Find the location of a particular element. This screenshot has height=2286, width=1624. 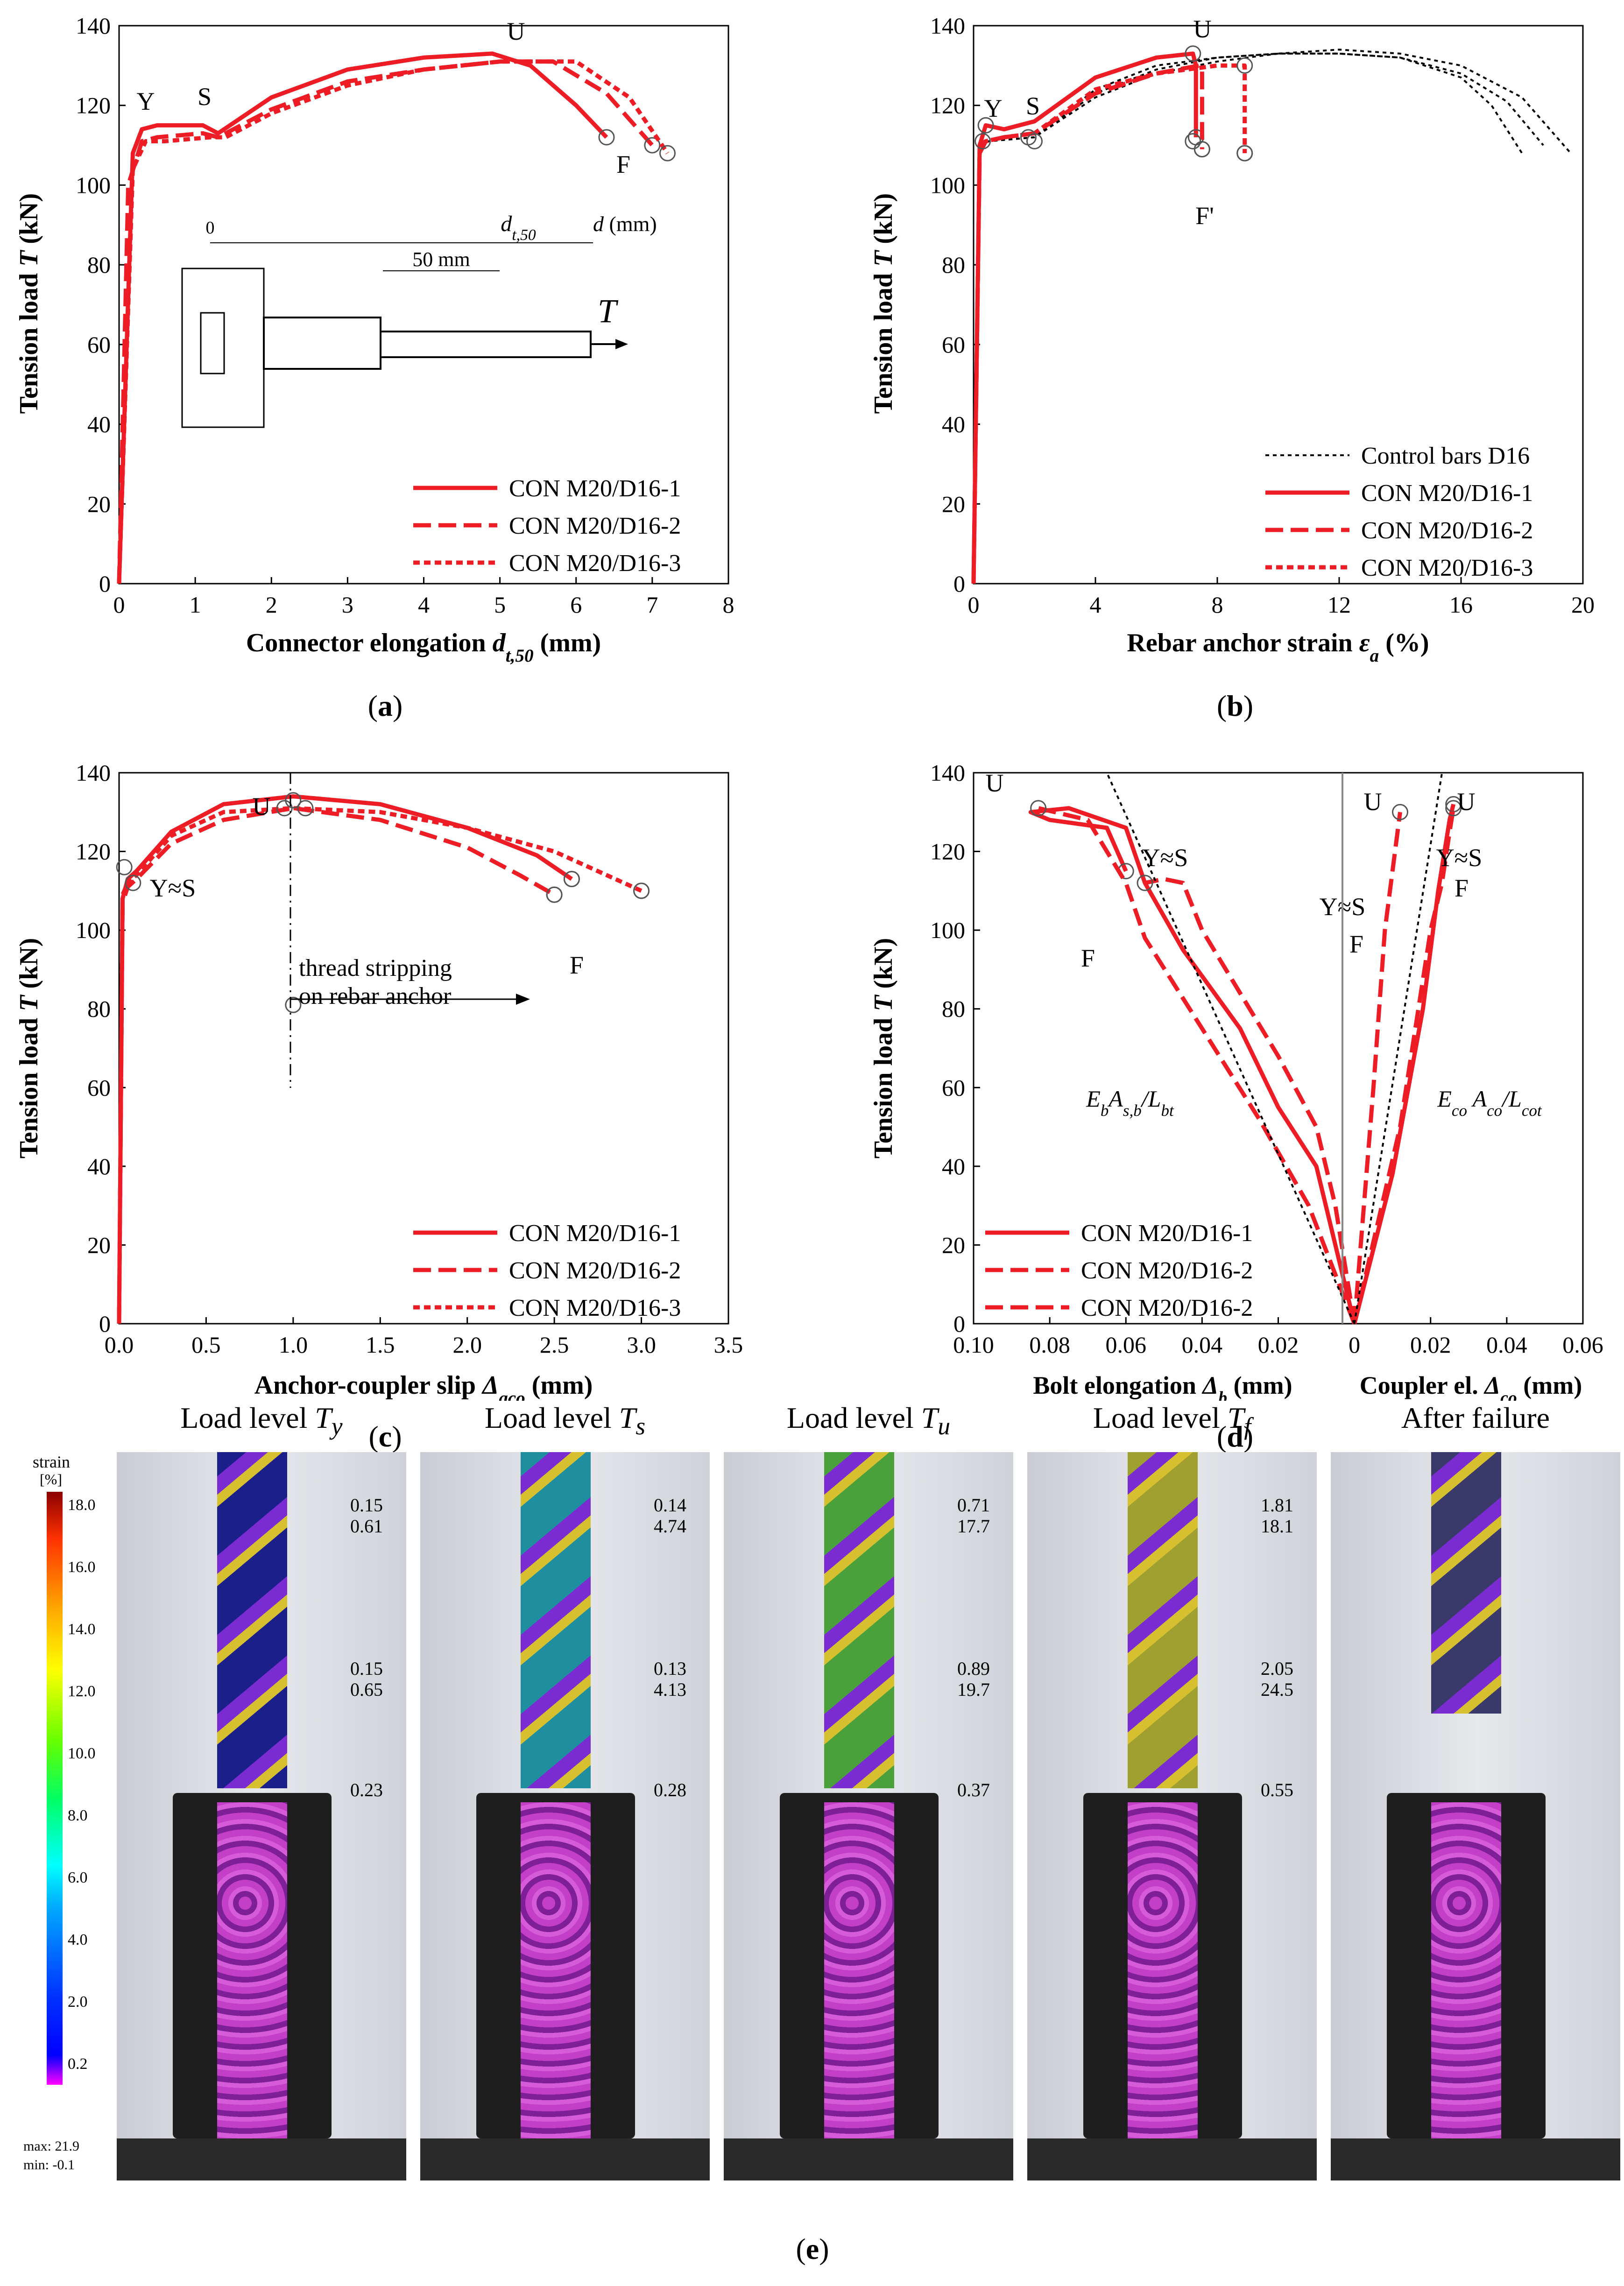

strain-scale-tick: 12.0 is located at coordinates (82, 1692).